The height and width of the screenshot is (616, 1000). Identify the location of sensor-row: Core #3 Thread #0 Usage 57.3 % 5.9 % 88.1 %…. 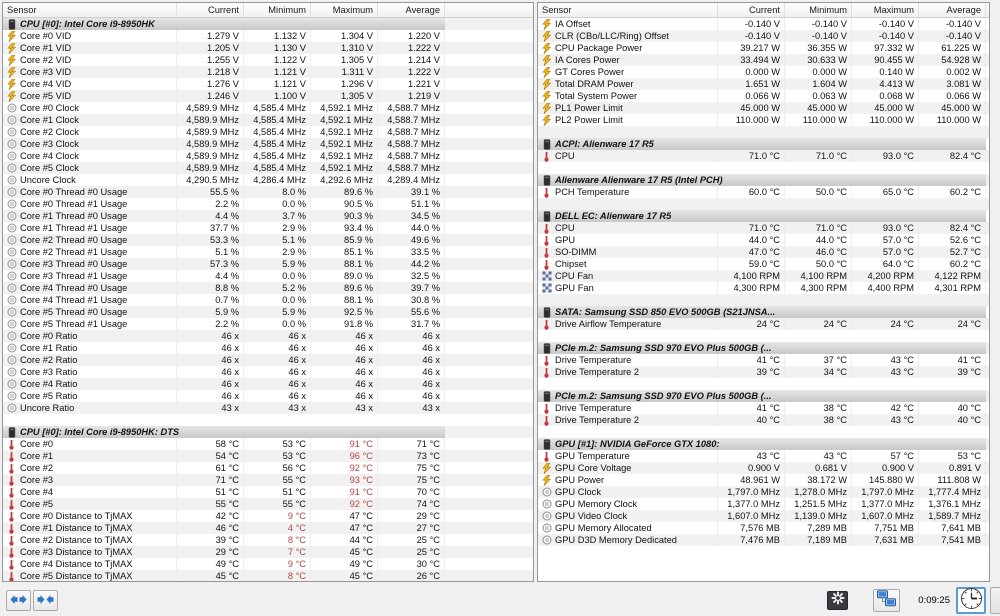
(268, 264).